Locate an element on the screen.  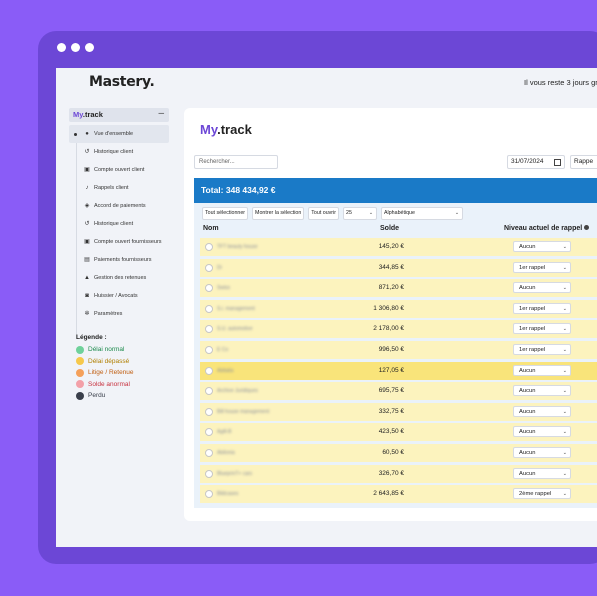
table-row: Abilonia 60,50 € Aucun ⌄ is located at coordinates (398, 452).